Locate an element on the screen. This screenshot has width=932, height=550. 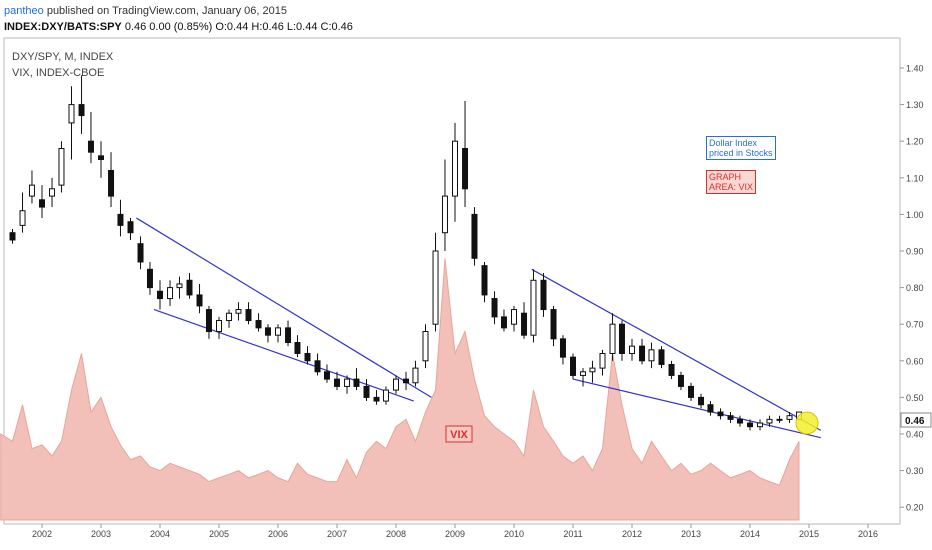
current-price-marker is located at coordinates (916, 420).